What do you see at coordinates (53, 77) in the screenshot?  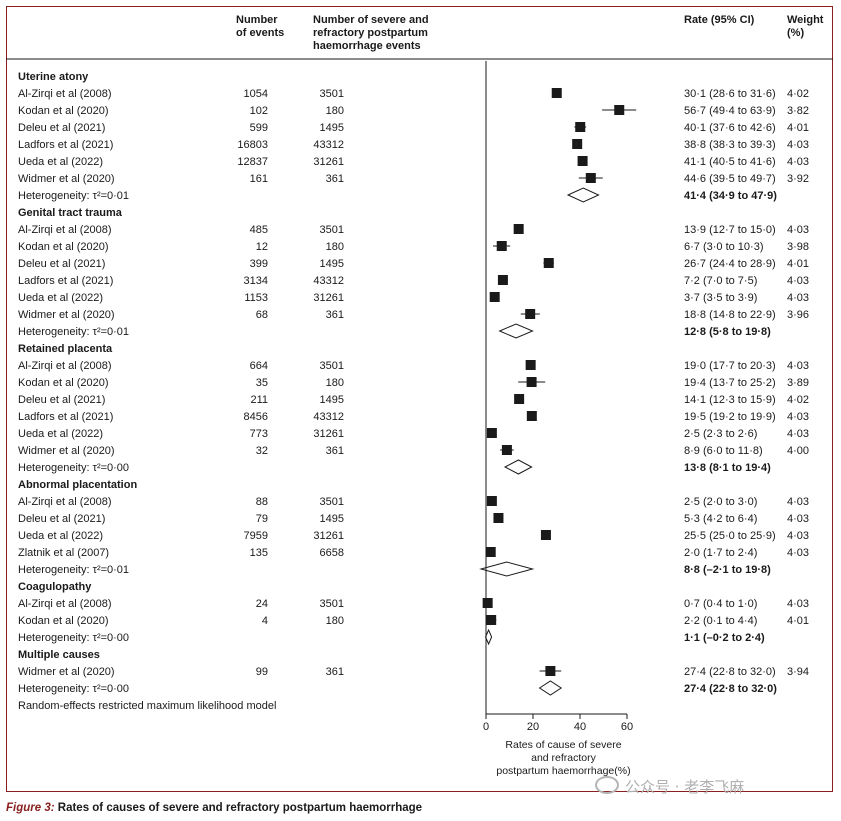 I see `group-heading: Uterine atony` at bounding box center [53, 77].